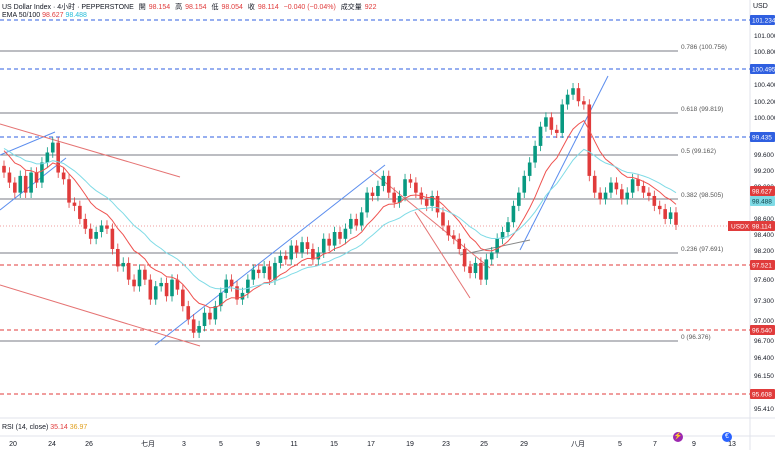 This screenshot has width=775, height=450. I want to click on event-icon-2: €, so click(727, 437).